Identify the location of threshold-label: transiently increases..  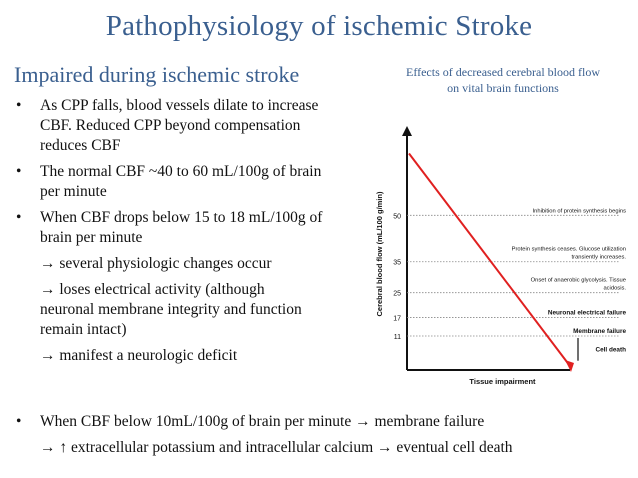
(599, 258).